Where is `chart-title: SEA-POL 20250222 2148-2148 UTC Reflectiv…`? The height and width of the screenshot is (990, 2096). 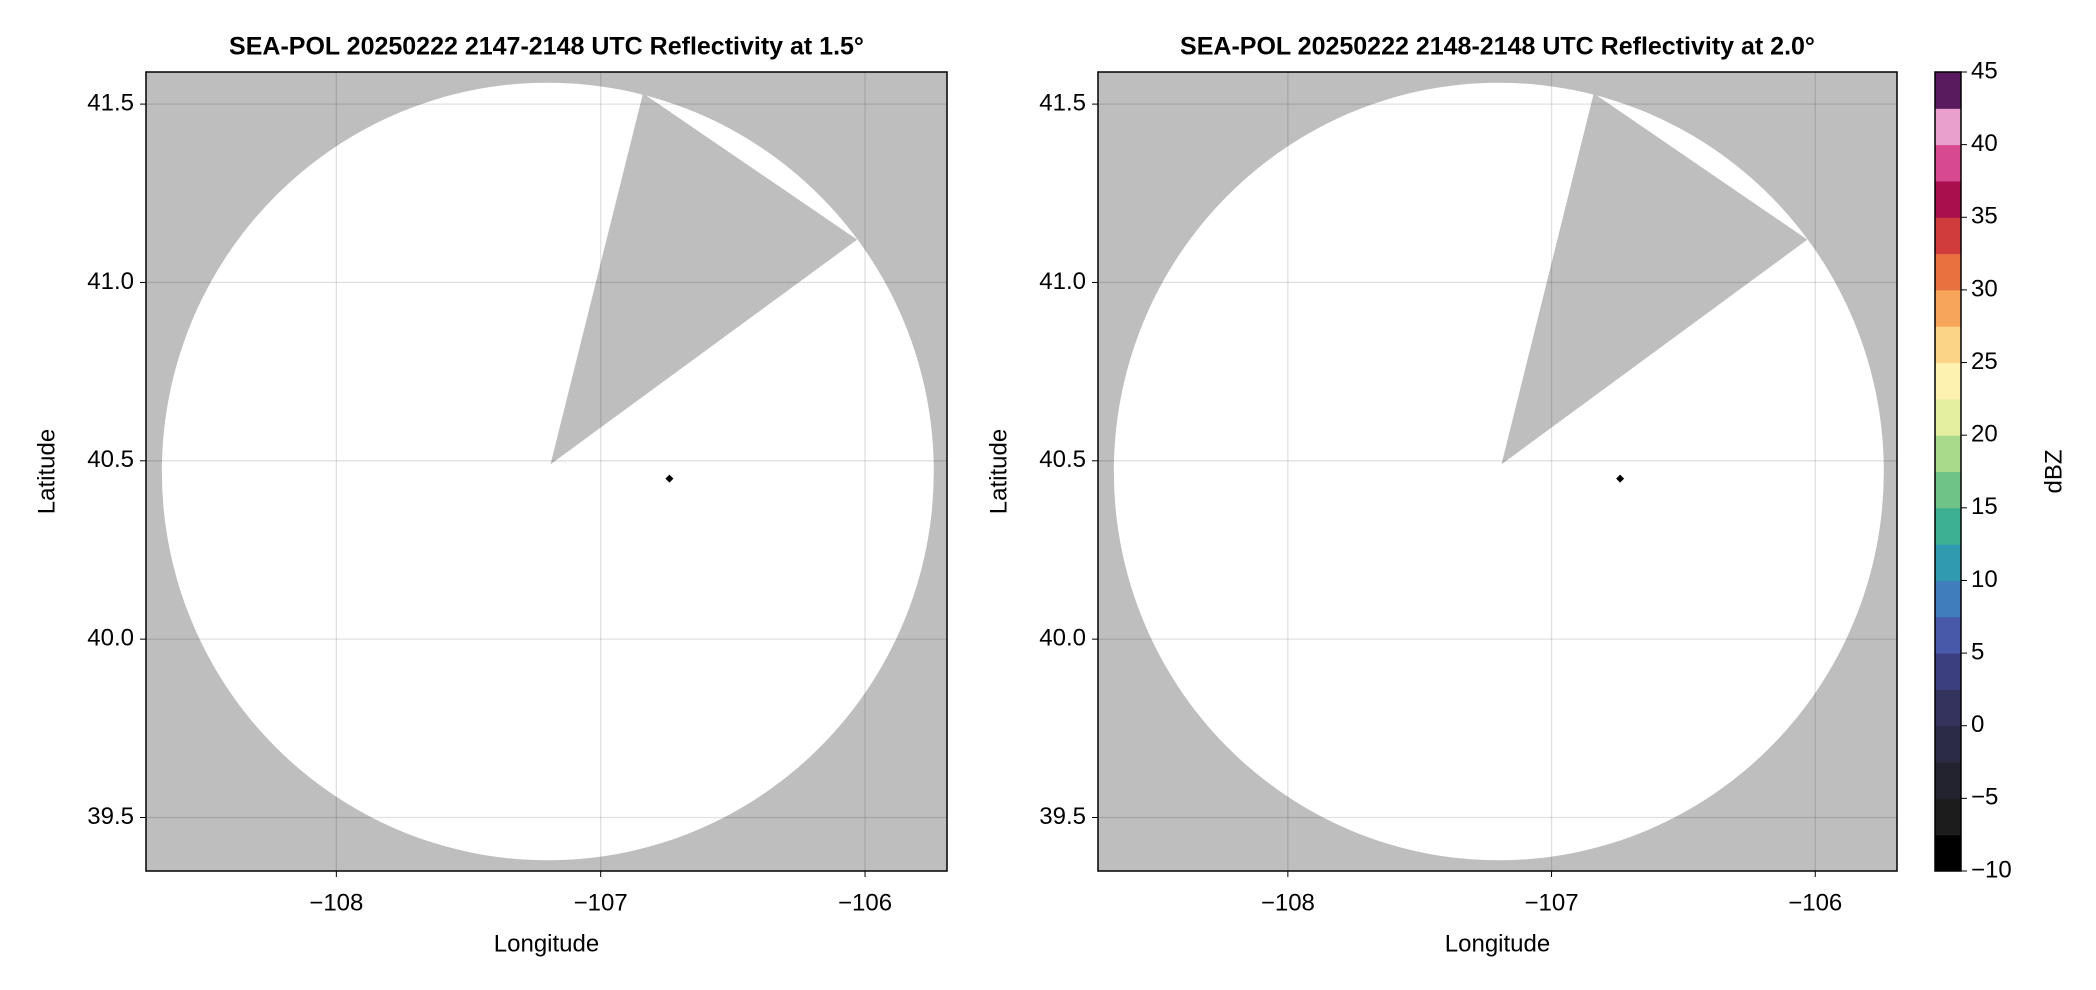
chart-title: SEA-POL 20250222 2148-2148 UTC Reflectiv… is located at coordinates (1497, 47).